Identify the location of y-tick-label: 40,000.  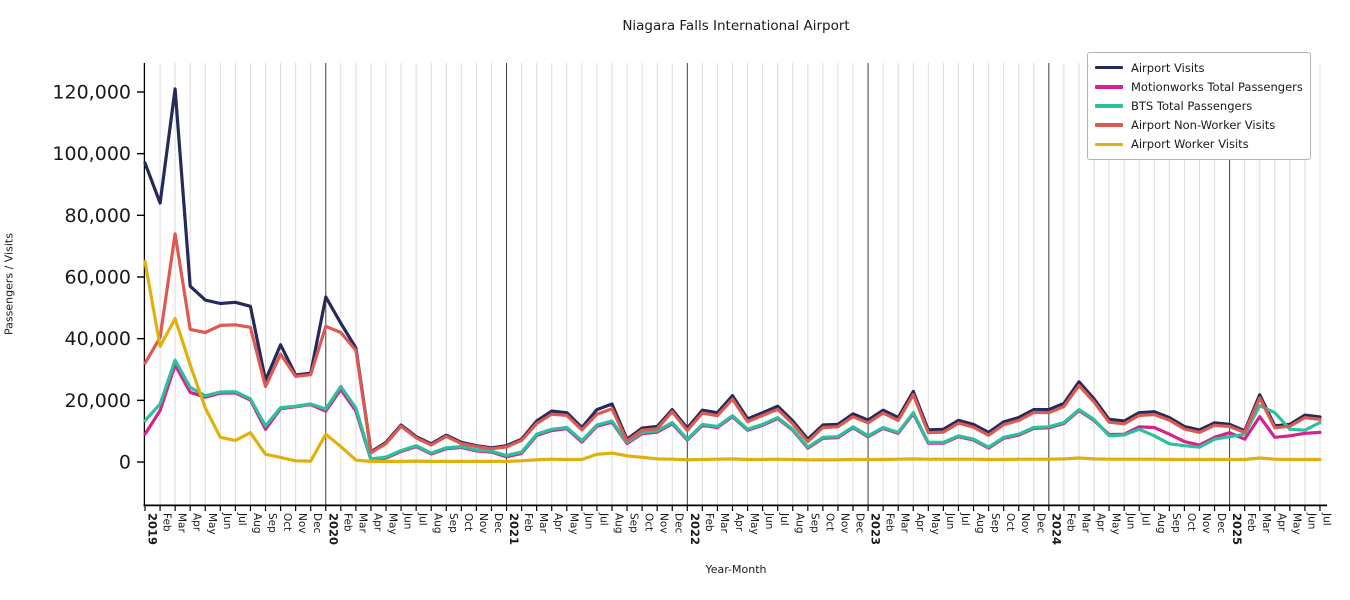
(98, 339).